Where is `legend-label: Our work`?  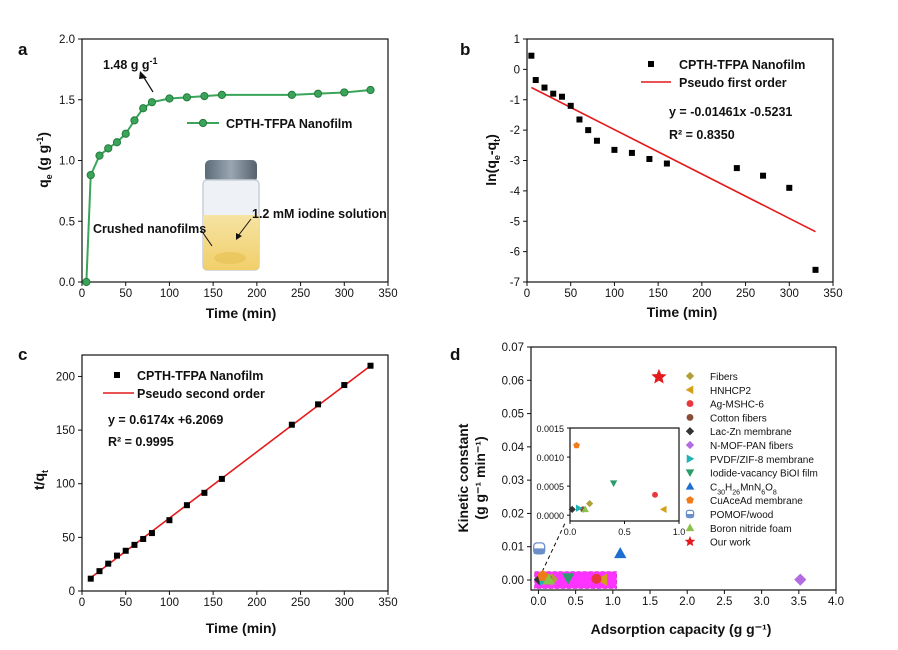 legend-label: Our work is located at coordinates (731, 543).